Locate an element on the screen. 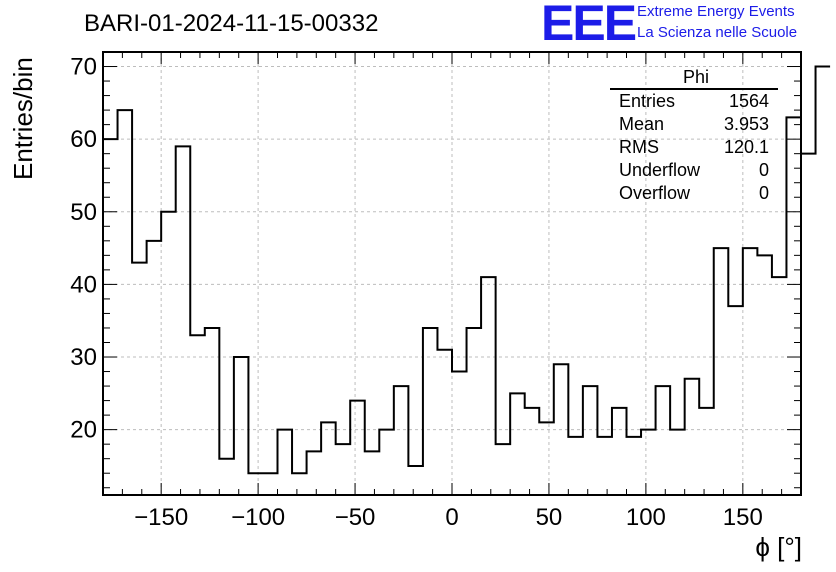  y-tick-label: 20 is located at coordinates (83, 430).